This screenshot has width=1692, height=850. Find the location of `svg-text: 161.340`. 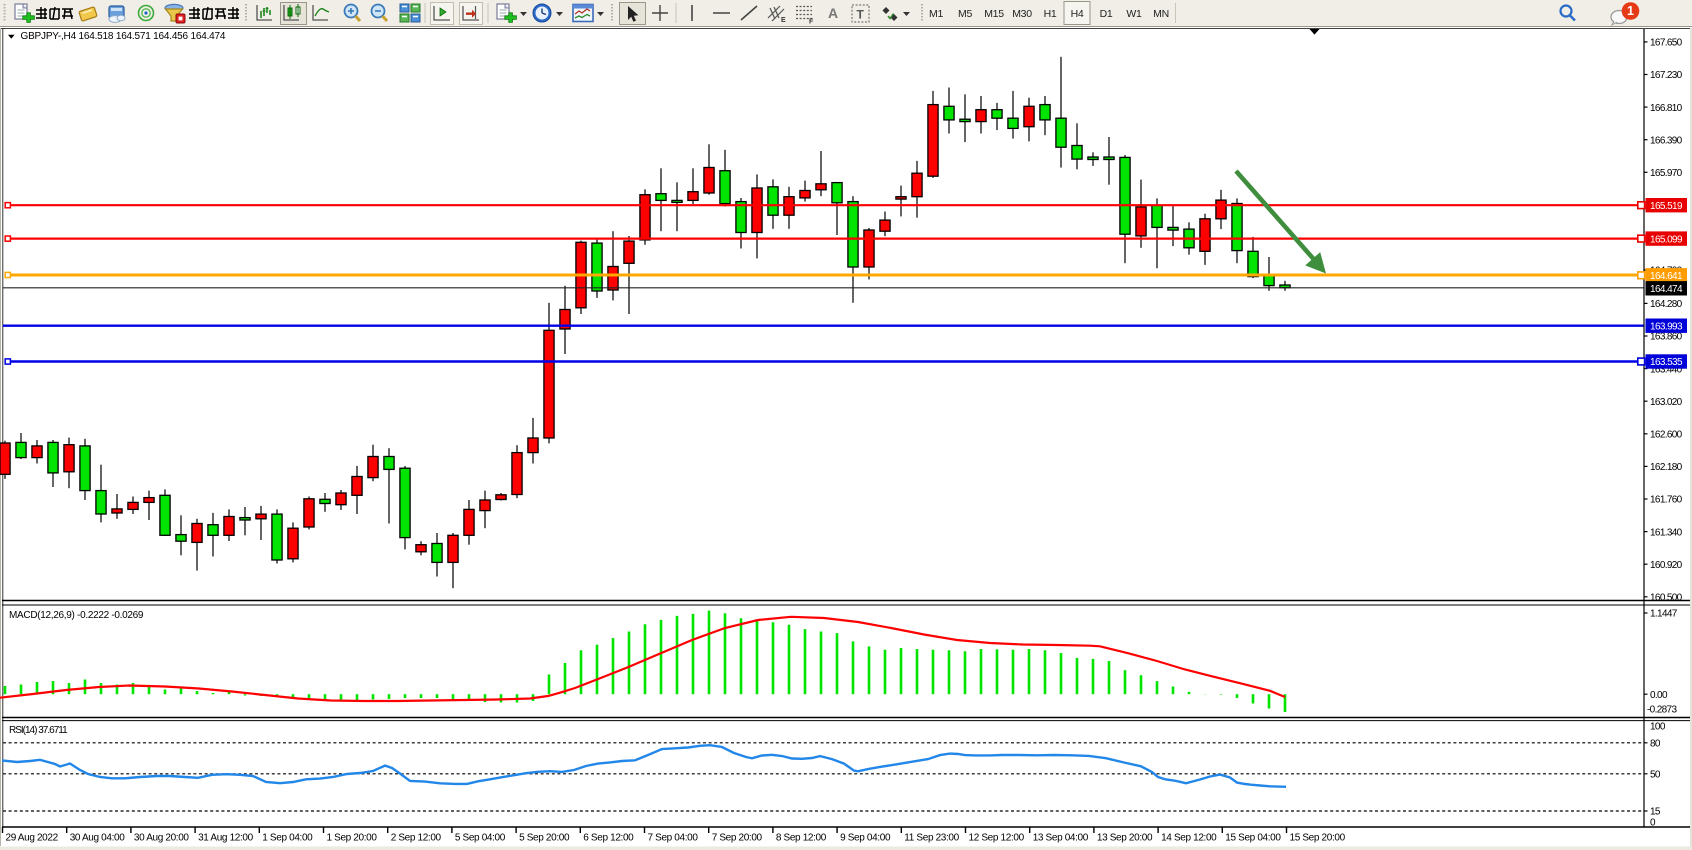

svg-text: 161.340 is located at coordinates (1666, 532).